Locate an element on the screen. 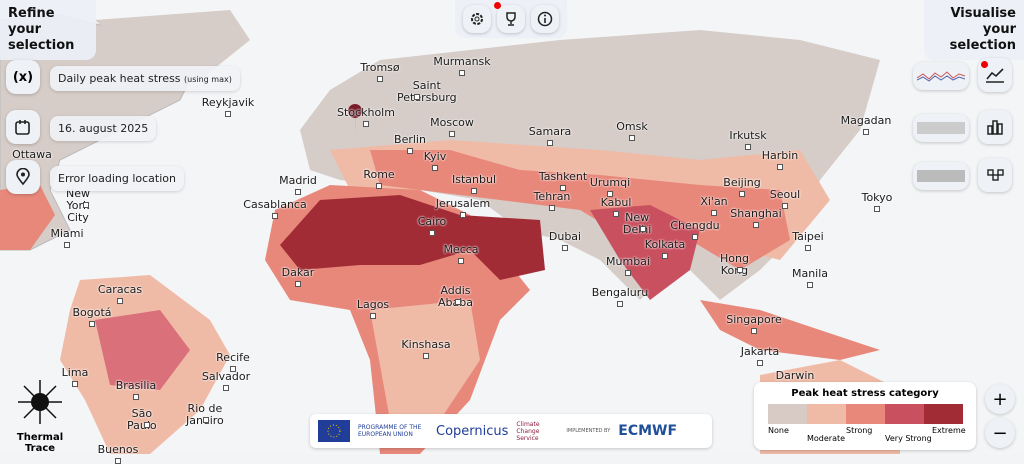 This screenshot has height=464, width=1024. trophy-button is located at coordinates (509, 17).